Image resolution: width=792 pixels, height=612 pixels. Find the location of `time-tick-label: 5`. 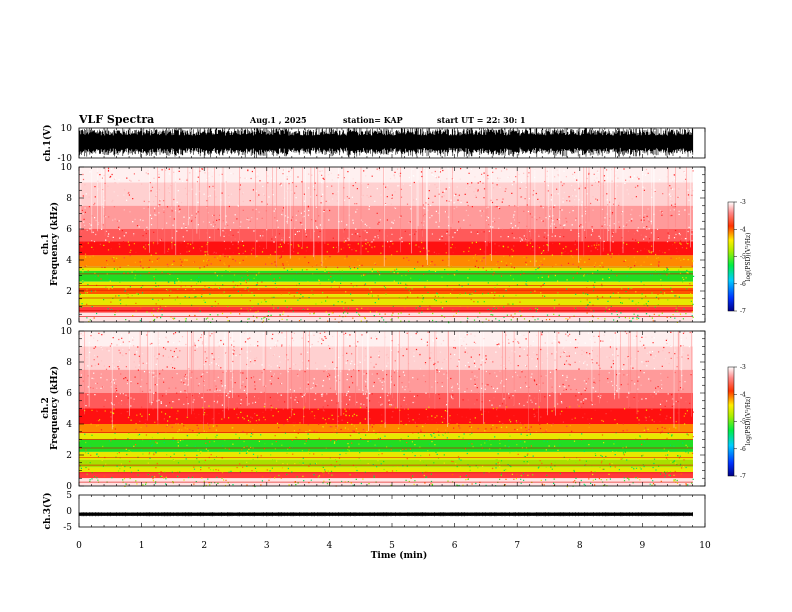

time-tick-label: 5 is located at coordinates (392, 546).